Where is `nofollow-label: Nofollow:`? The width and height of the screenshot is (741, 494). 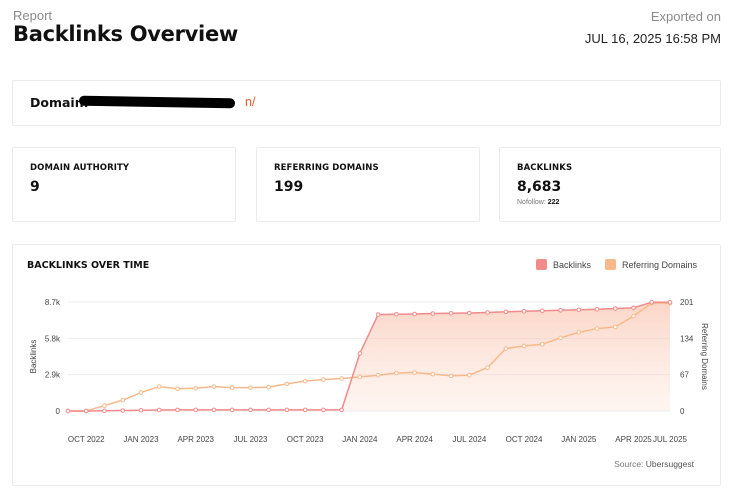 nofollow-label: Nofollow: is located at coordinates (531, 202).